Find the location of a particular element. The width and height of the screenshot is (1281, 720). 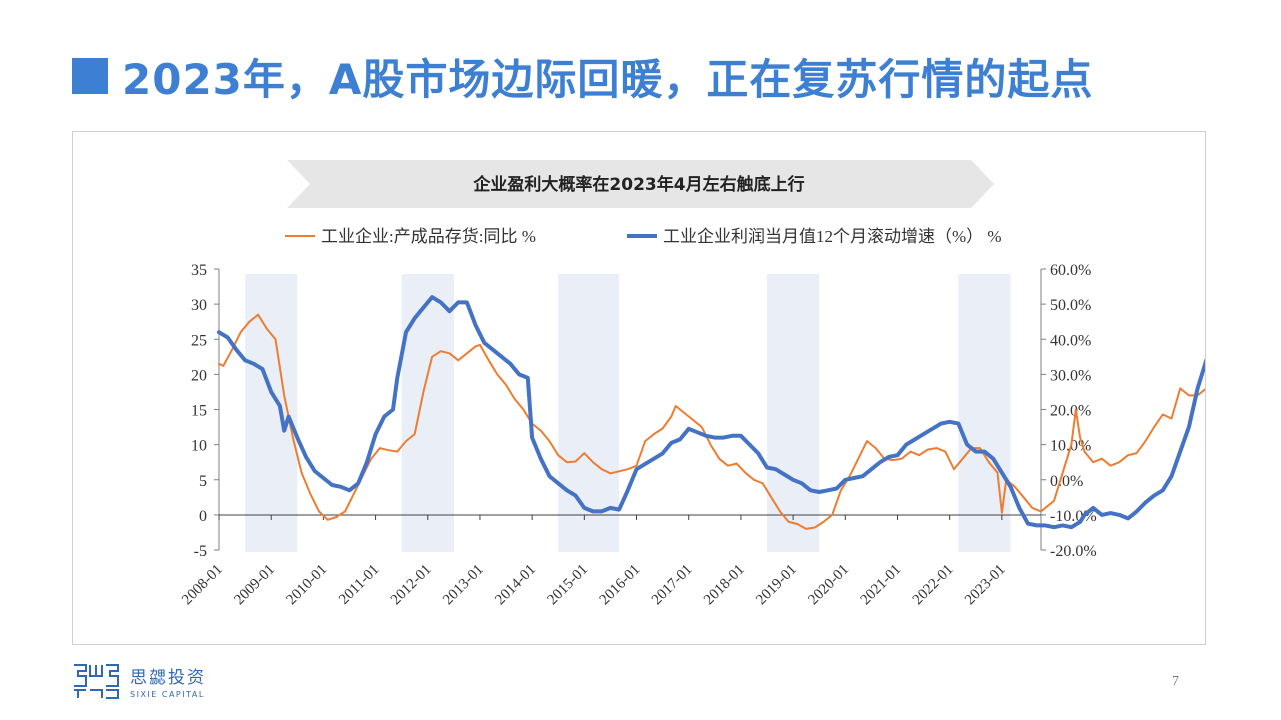

title-square-bullet is located at coordinates (90, 76).